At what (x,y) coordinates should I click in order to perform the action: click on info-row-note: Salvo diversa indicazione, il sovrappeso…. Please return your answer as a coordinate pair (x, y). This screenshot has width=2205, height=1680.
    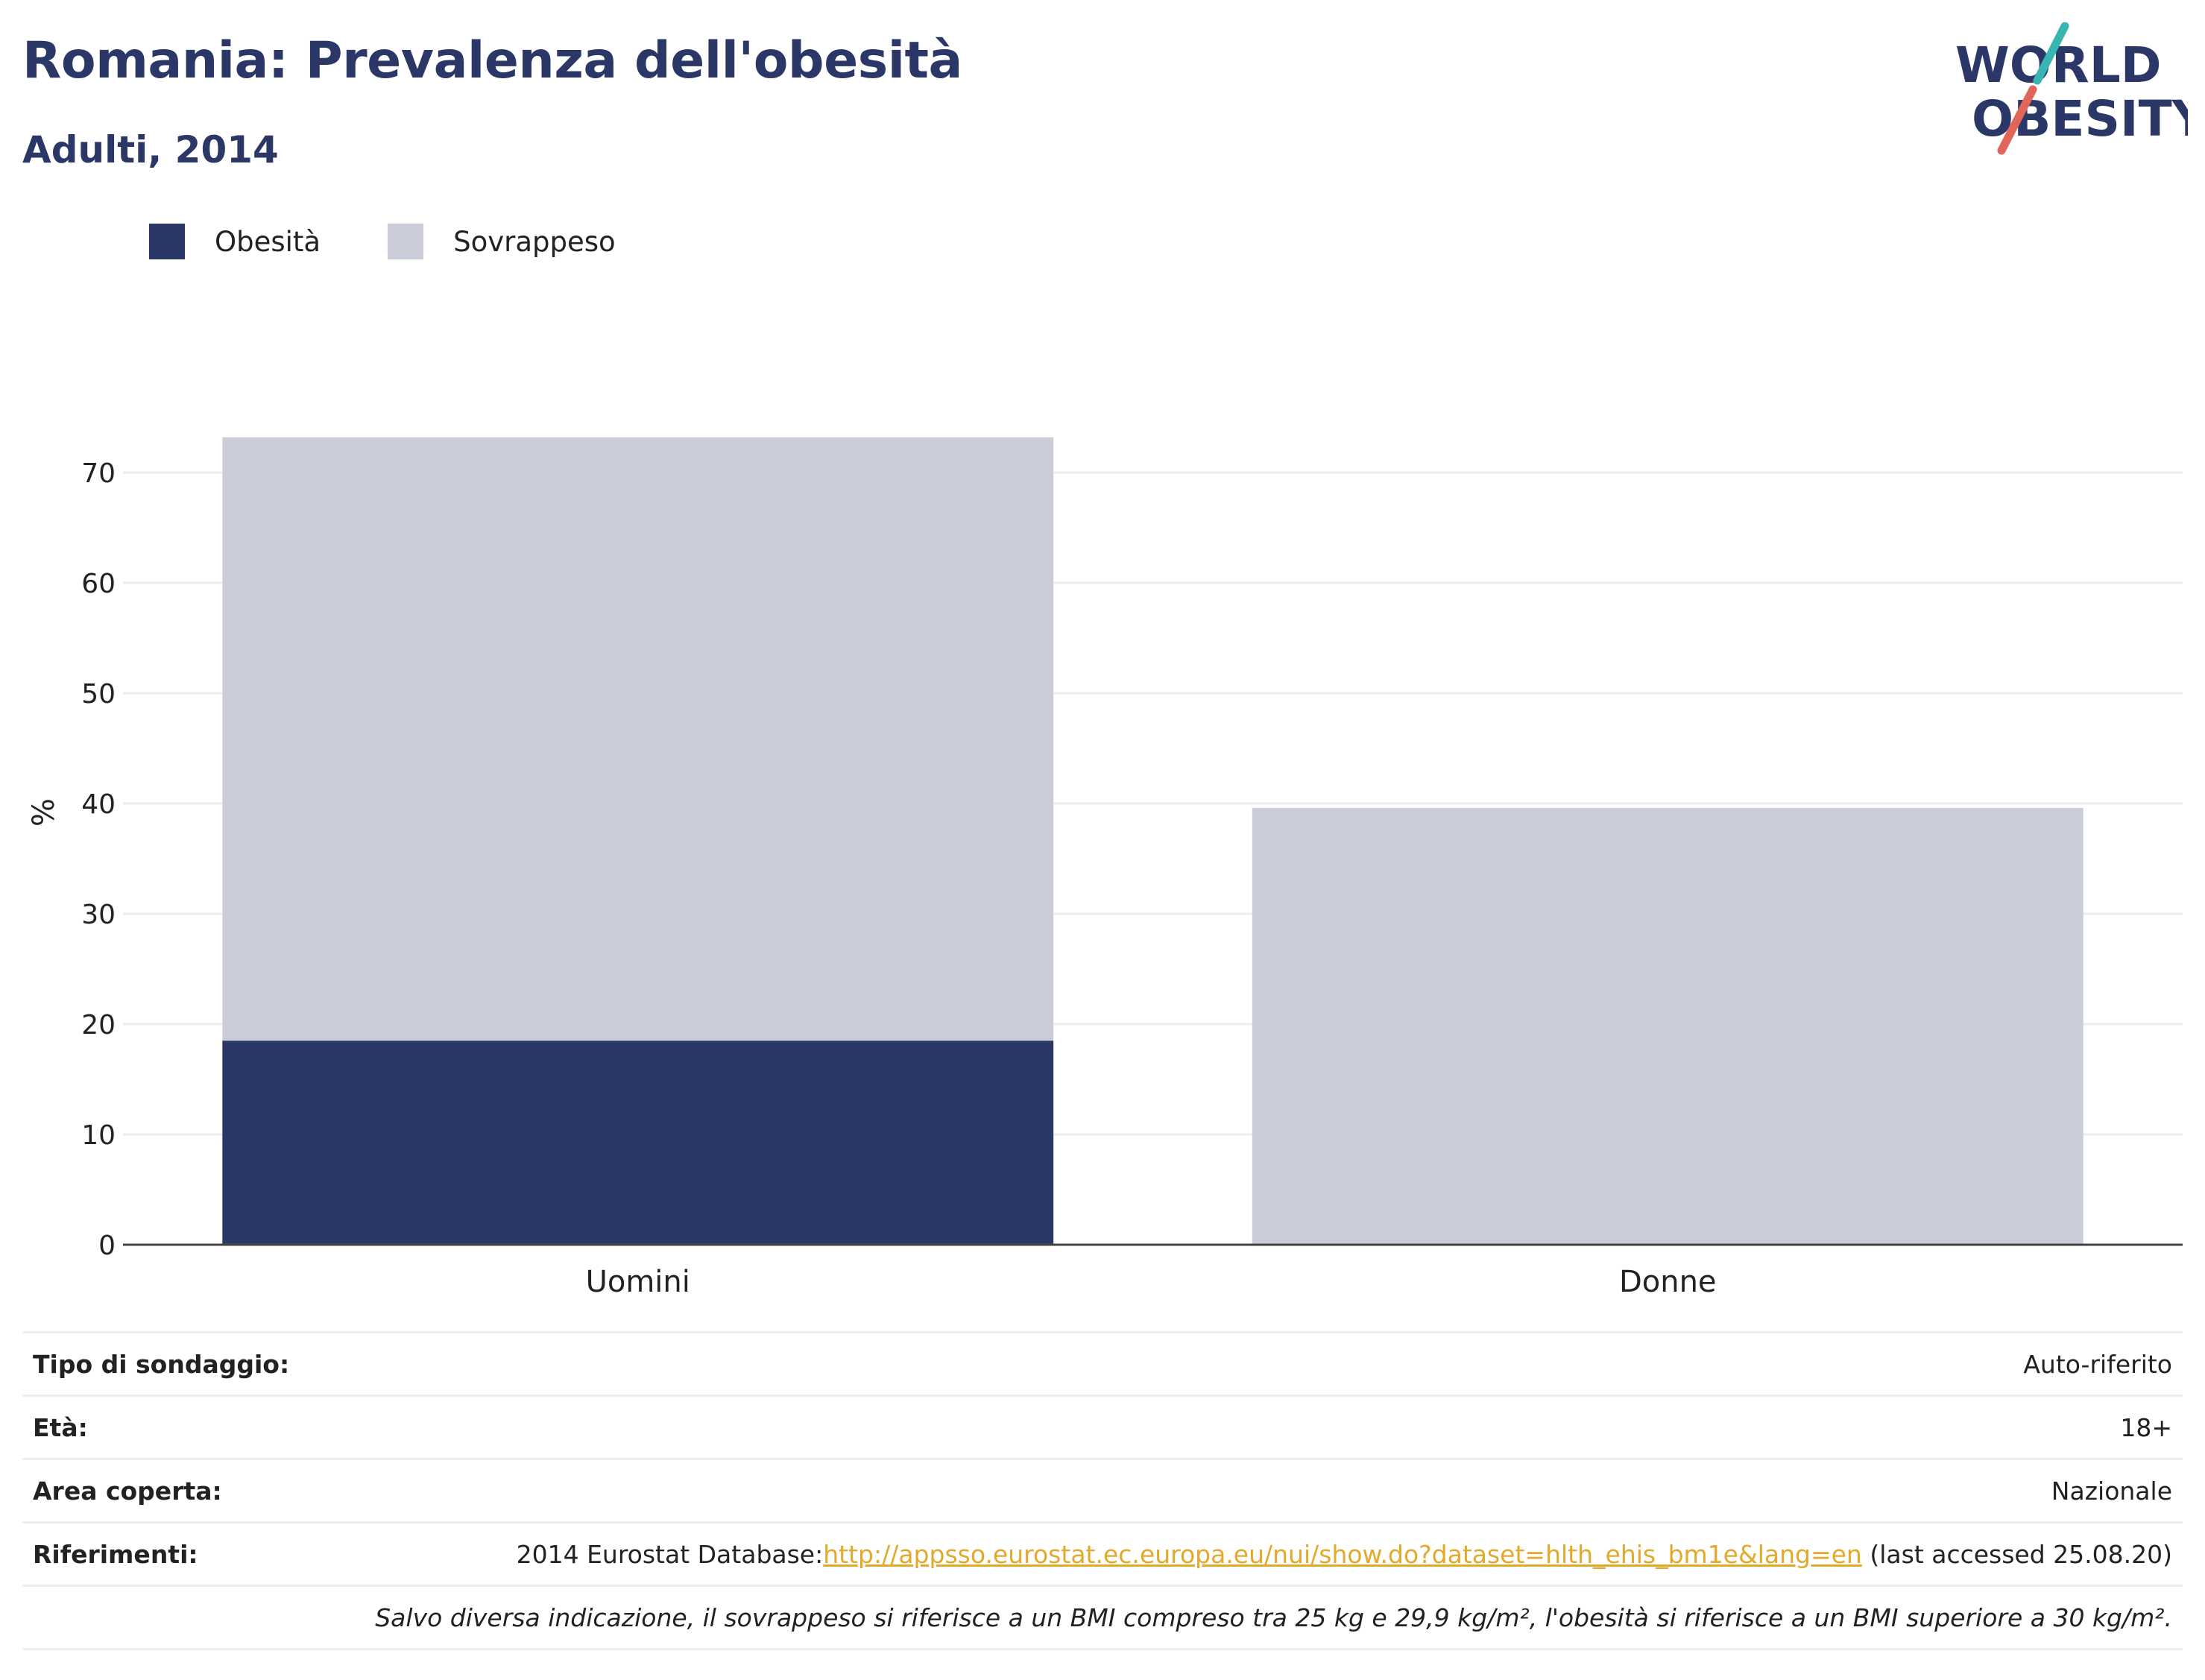
    Looking at the image, I should click on (1102, 1617).